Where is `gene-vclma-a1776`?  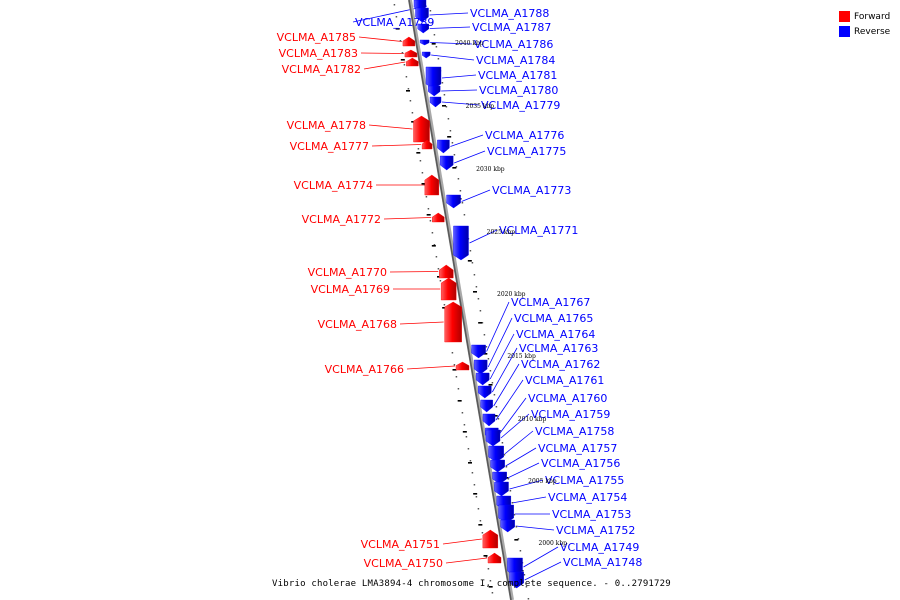
gene-vclma-a1776 is located at coordinates (443, 146).